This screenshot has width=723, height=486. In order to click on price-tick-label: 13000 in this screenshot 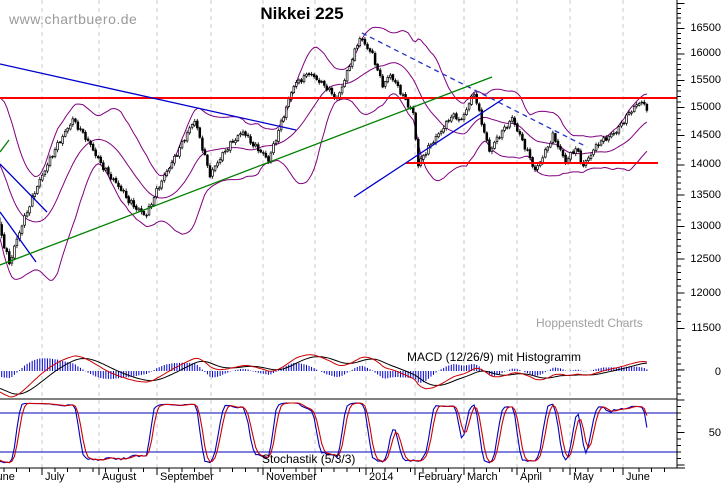, I will do `click(705, 226)`.